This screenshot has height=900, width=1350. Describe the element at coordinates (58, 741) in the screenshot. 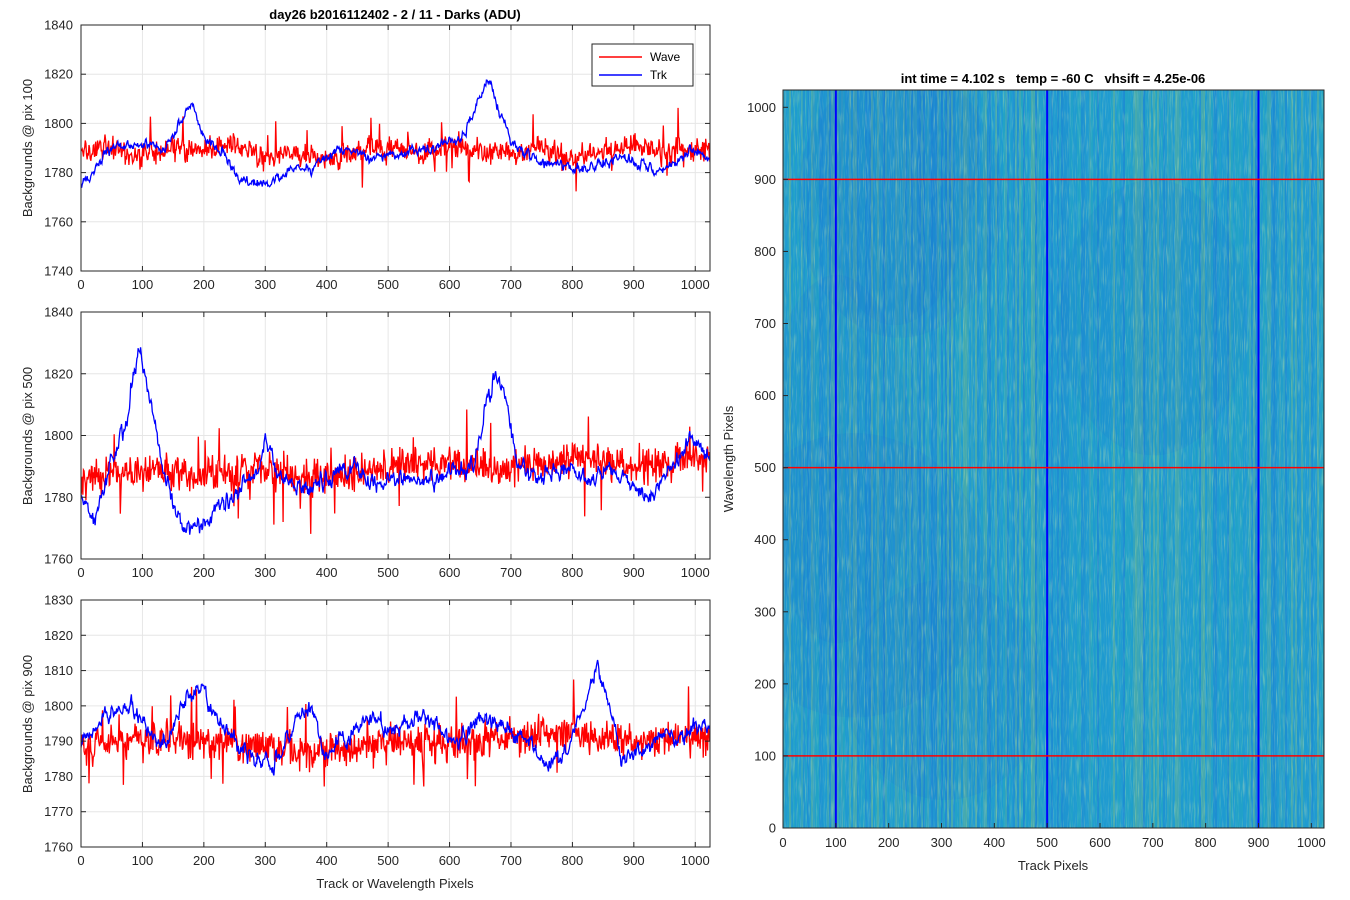

I see `y-tick-label: 1790` at that location.